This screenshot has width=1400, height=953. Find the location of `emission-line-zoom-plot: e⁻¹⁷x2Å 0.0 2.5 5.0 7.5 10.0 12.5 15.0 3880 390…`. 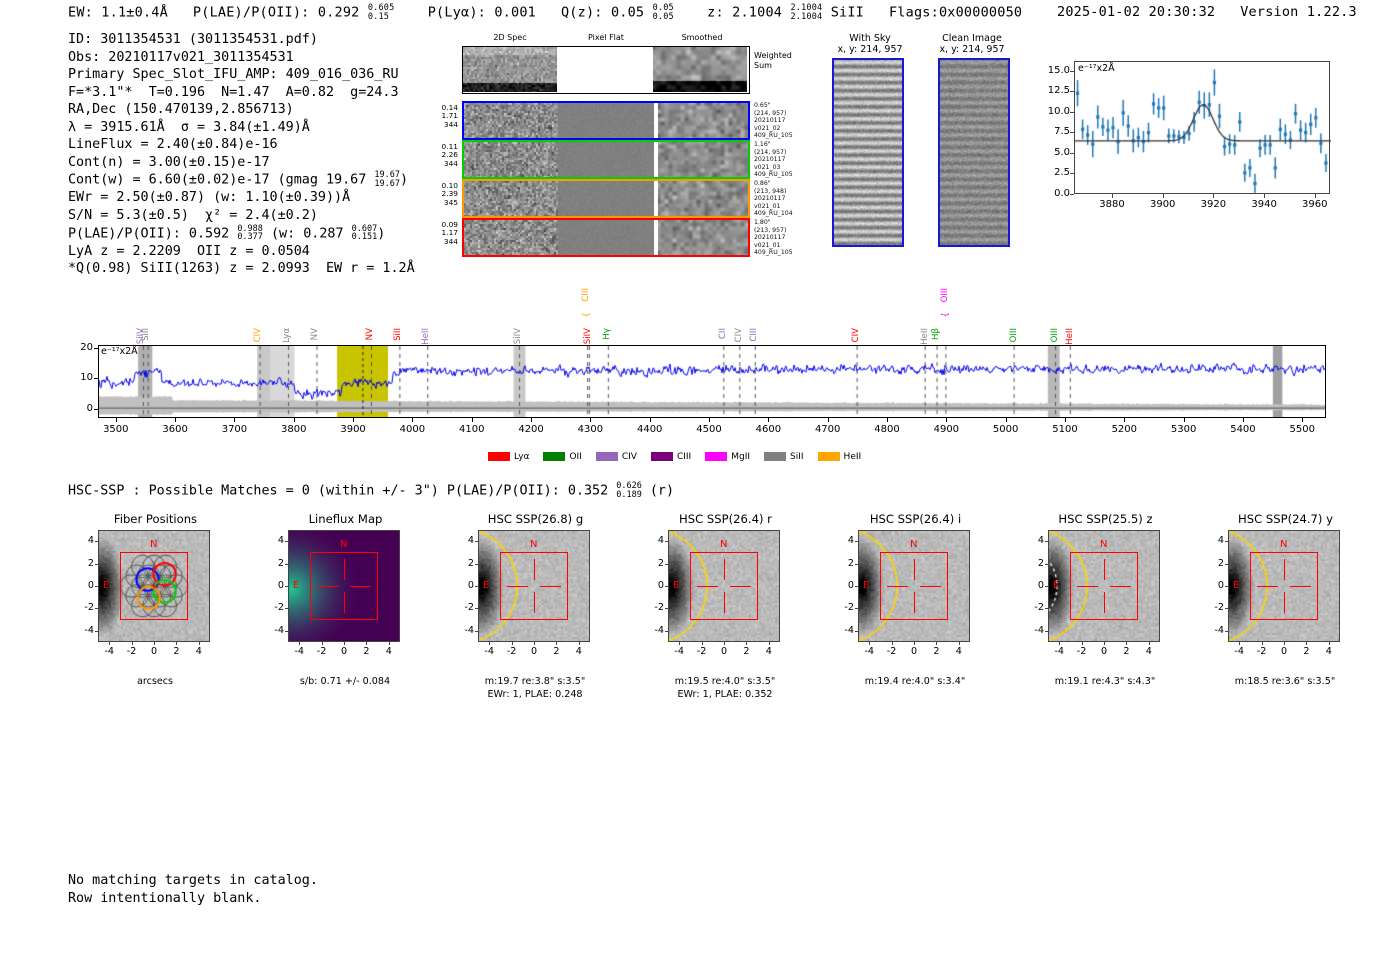

emission-line-zoom-plot: e⁻¹⁷x2Å 0.0 2.5 5.0 7.5 10.0 12.5 15.0 3880 390… is located at coordinates (1184, 137).